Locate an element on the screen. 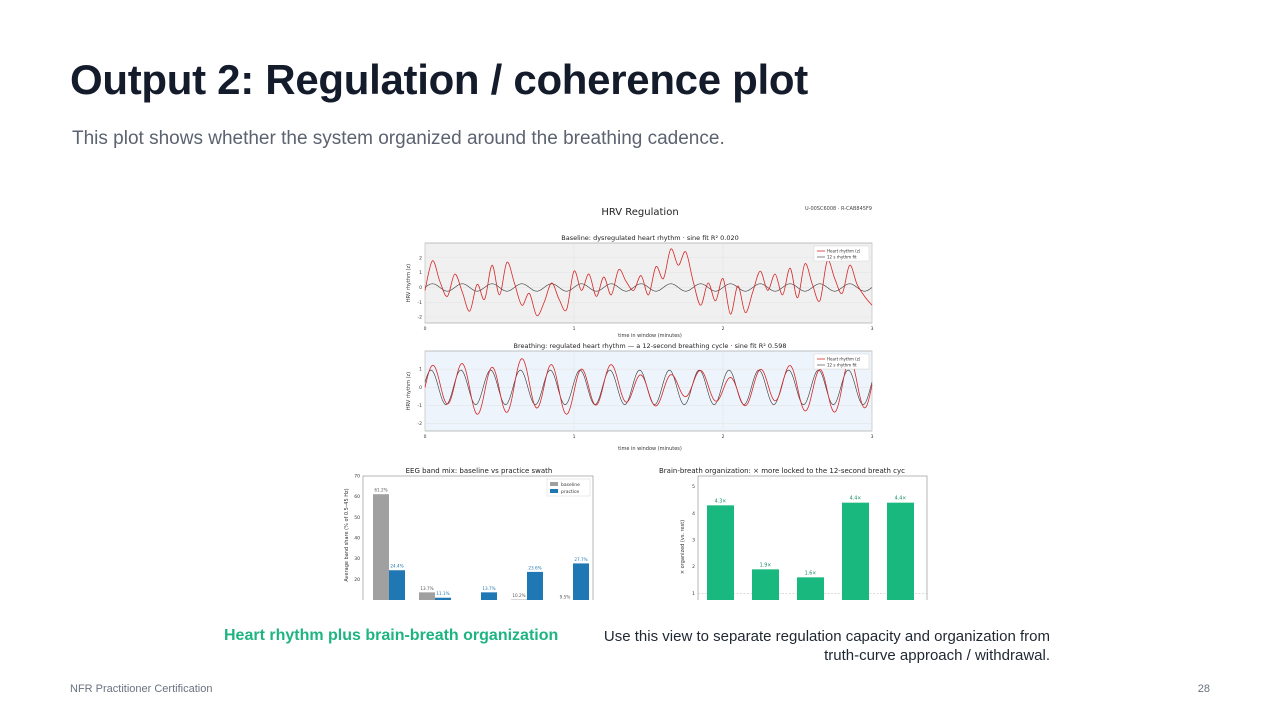 Image resolution: width=1280 pixels, height=720 pixels. bar-value-label: 1.9× is located at coordinates (766, 565).